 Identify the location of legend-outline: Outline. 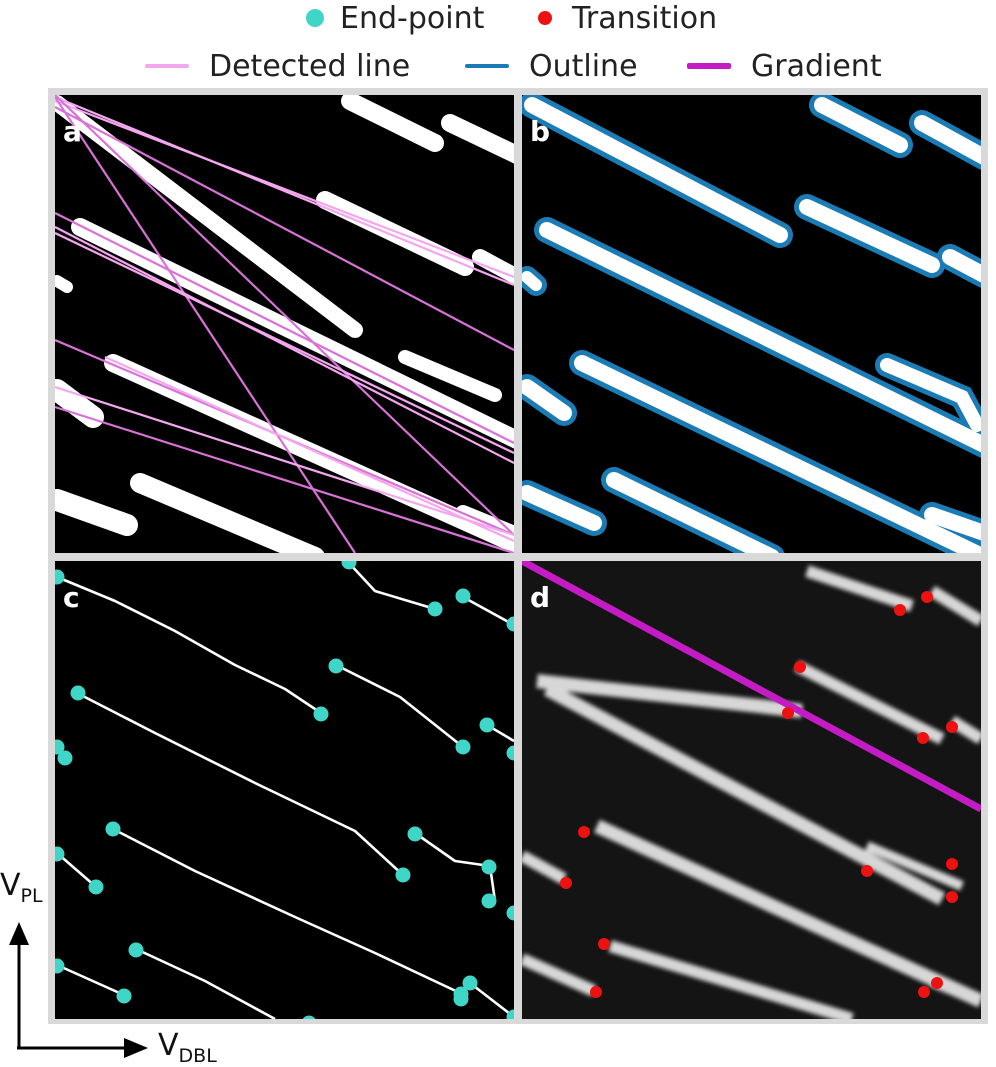
(551, 66).